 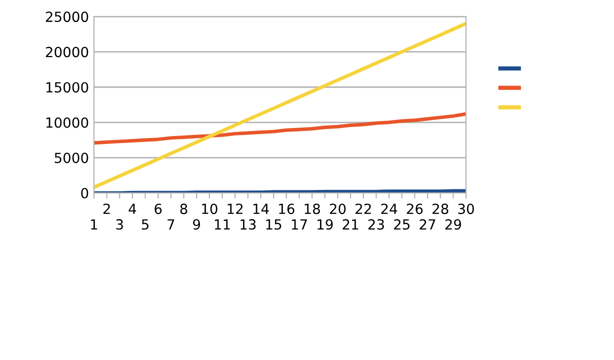 I want to click on x-tick-label: 7, so click(x=171, y=224).